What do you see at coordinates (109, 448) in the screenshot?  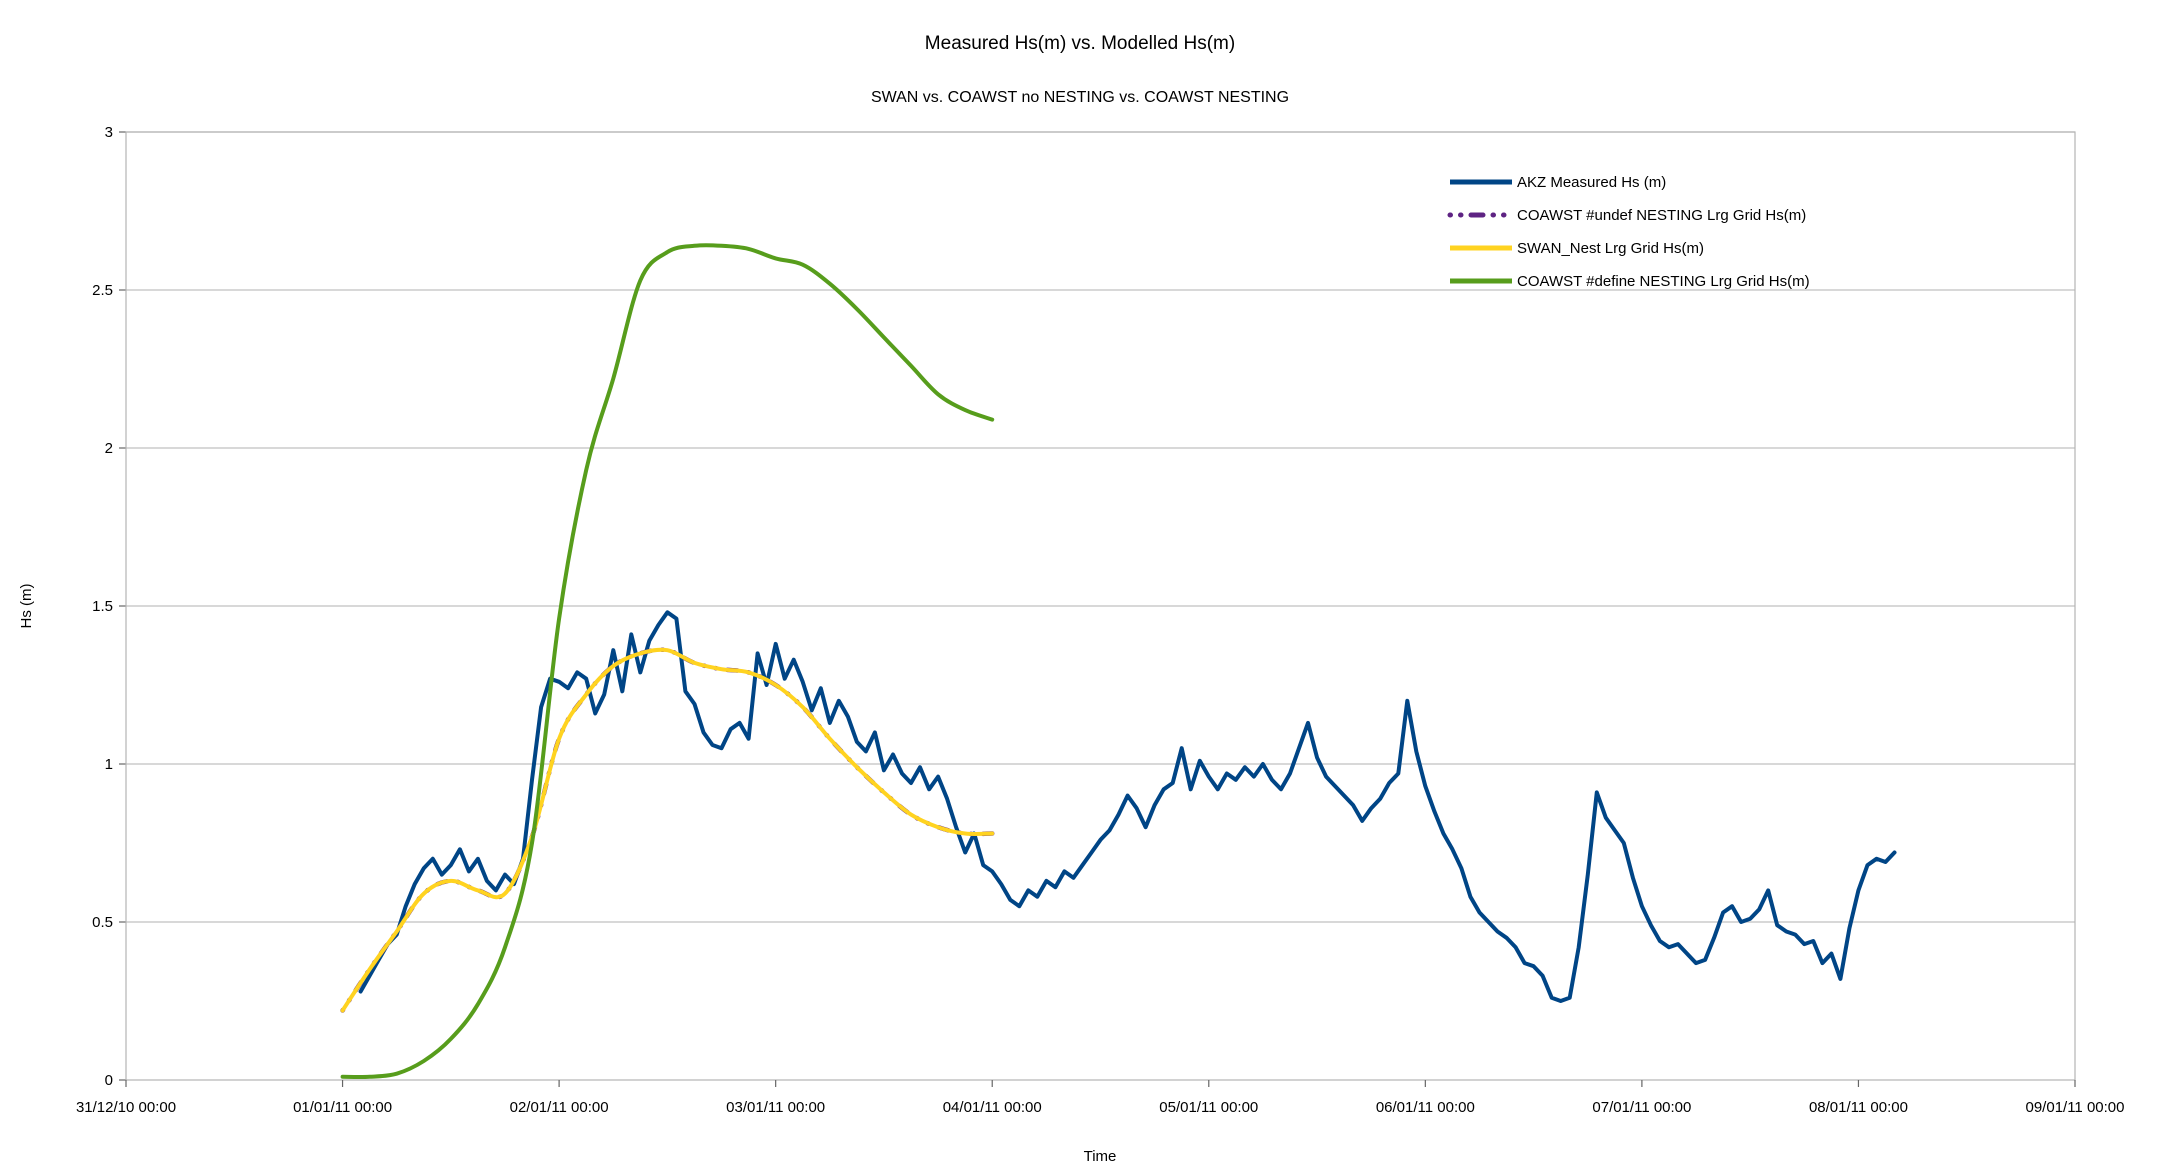 I see `y-tick-label: 2` at bounding box center [109, 448].